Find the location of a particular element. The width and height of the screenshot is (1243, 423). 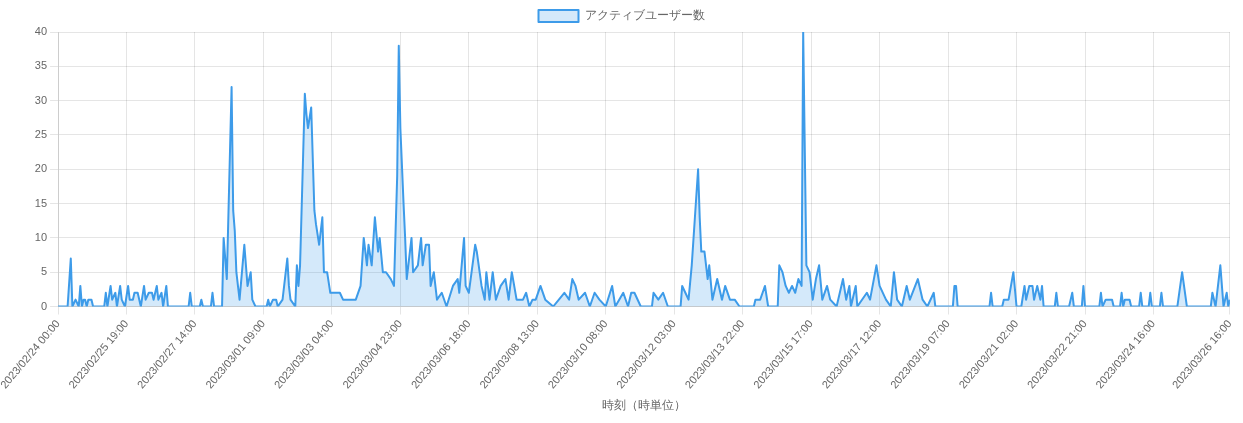

x-axis-title: 時刻（時単位） is located at coordinates (643, 404).